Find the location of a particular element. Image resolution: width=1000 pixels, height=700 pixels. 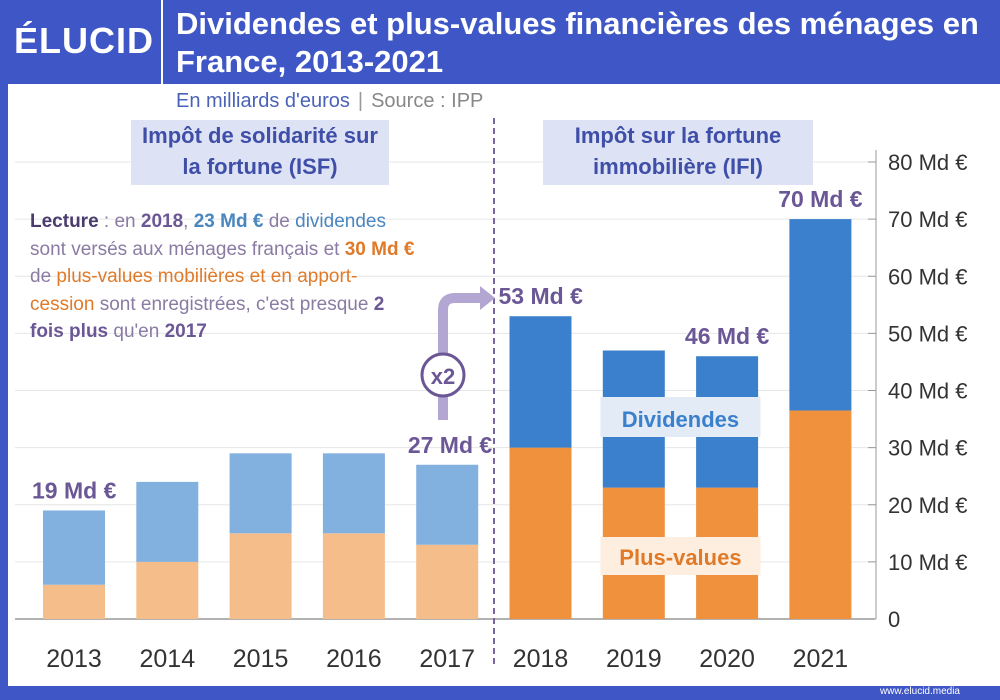

reading-note-segment: , is located at coordinates (188, 221).